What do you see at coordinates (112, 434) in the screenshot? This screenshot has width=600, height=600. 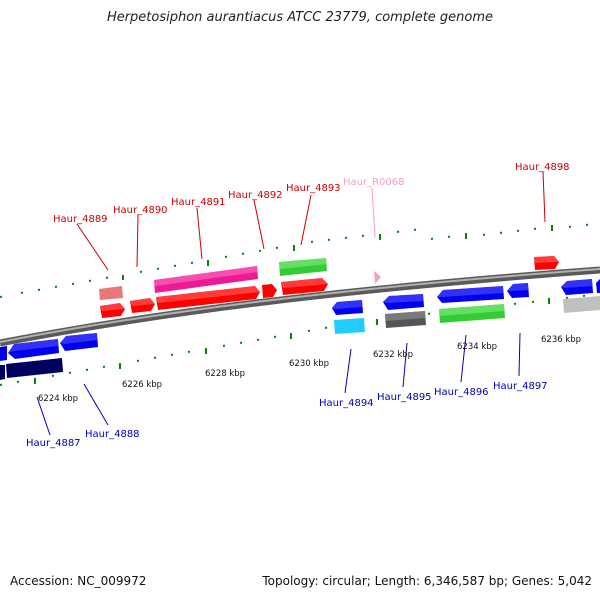 I see `gene-label-haur-4888: Haur_4888` at bounding box center [112, 434].